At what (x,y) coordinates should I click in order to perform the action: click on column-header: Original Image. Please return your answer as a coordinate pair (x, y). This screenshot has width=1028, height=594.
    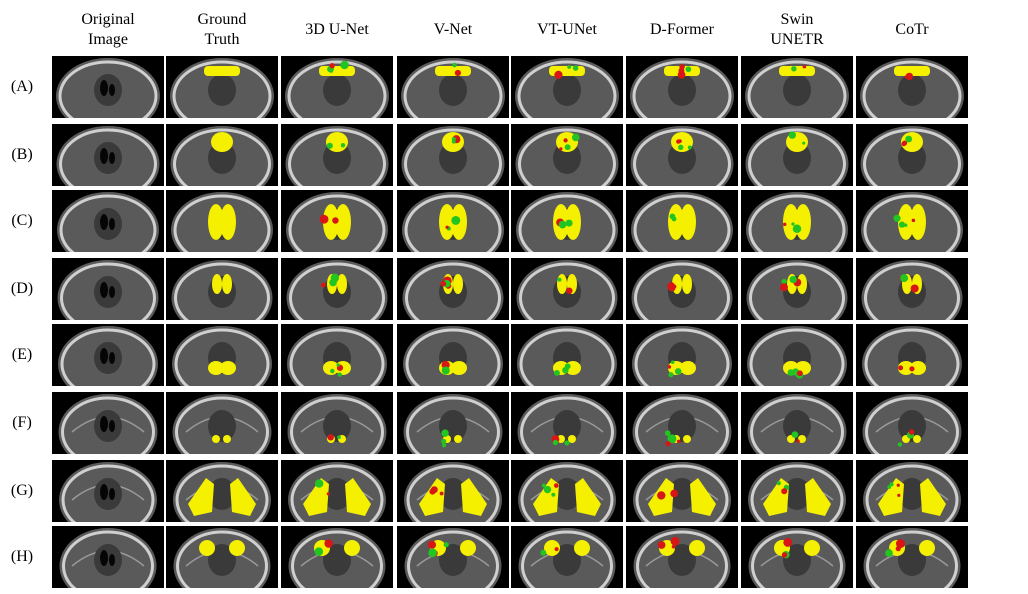
    Looking at the image, I should click on (108, 29).